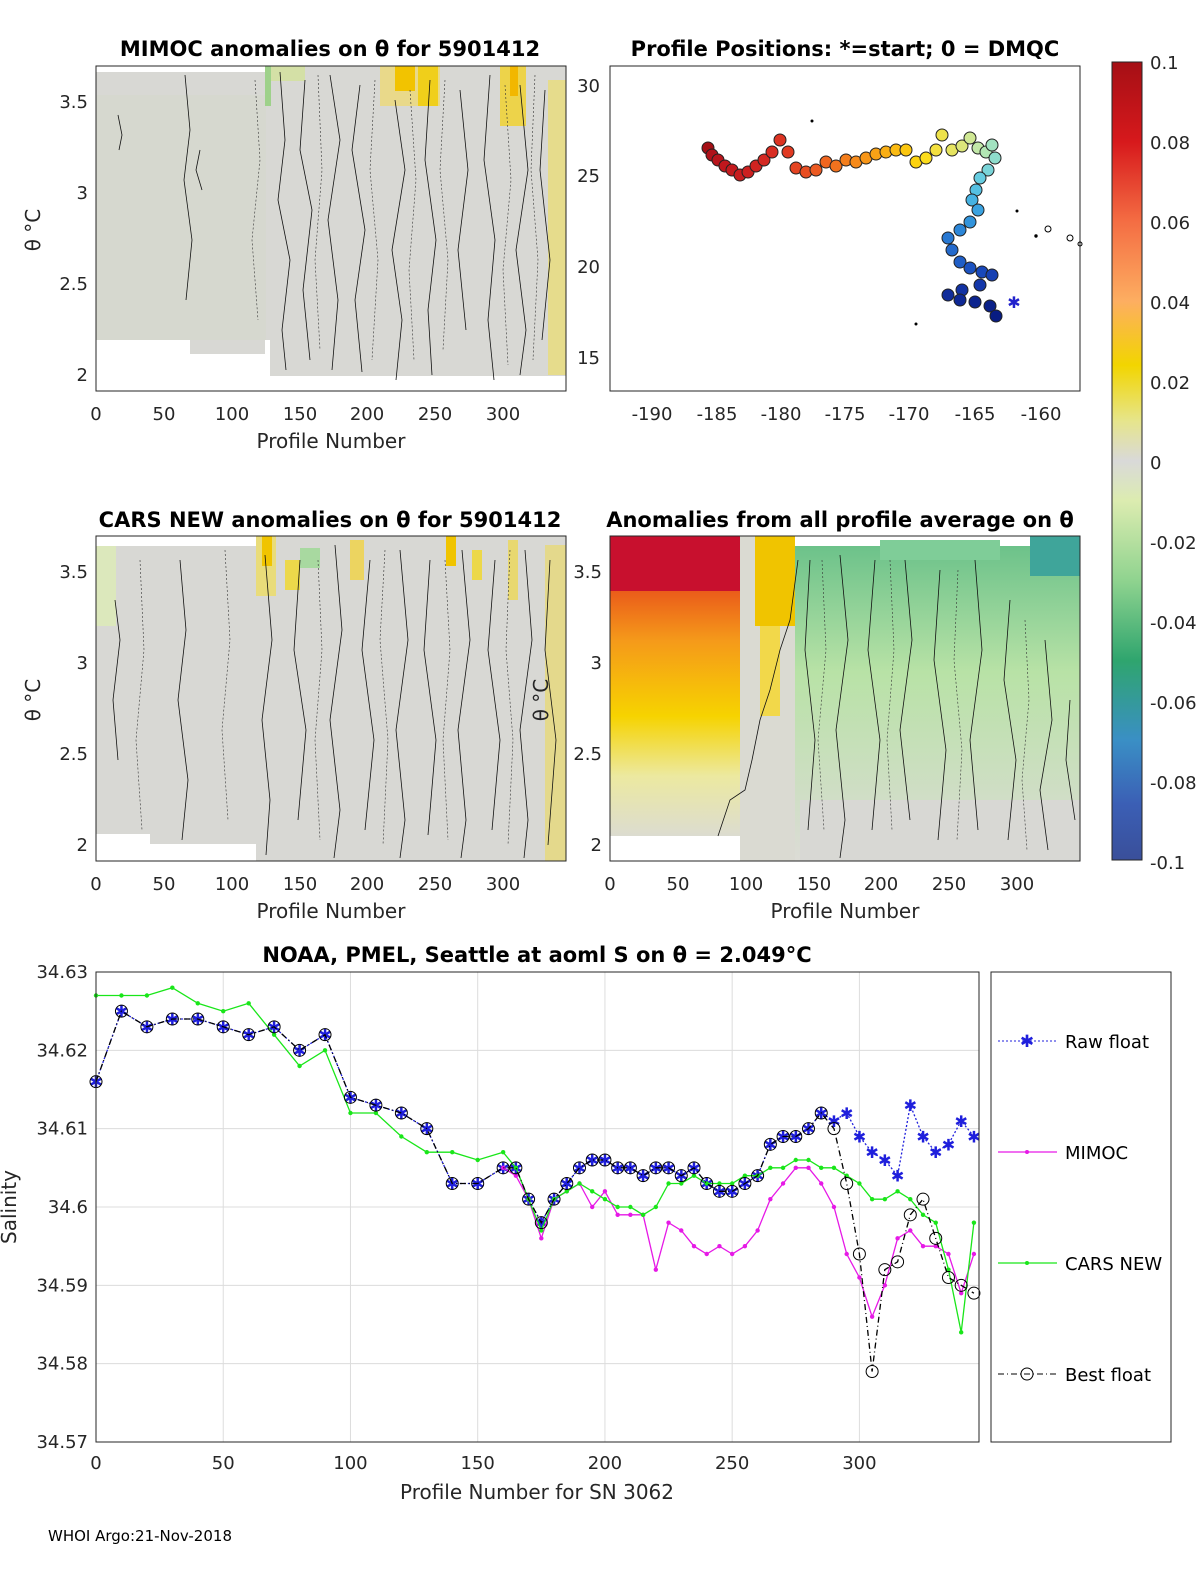 This screenshot has height=1575, width=1200. What do you see at coordinates (1027, 1374) in the screenshot?
I see `circle-marker-icon` at bounding box center [1027, 1374].